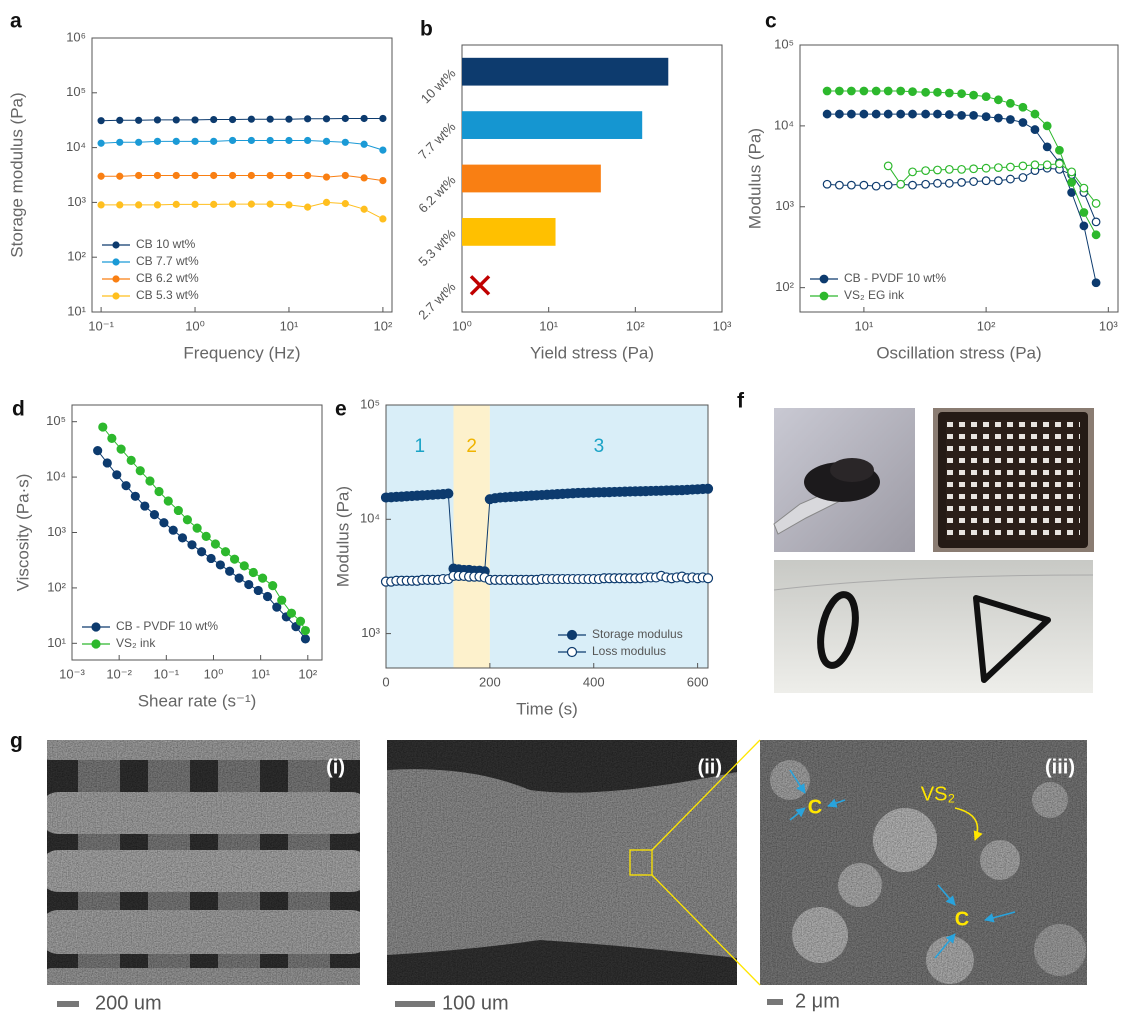 This screenshot has height=1015, width=1121. I want to click on x-tick-label: 10⁰, so click(462, 325).